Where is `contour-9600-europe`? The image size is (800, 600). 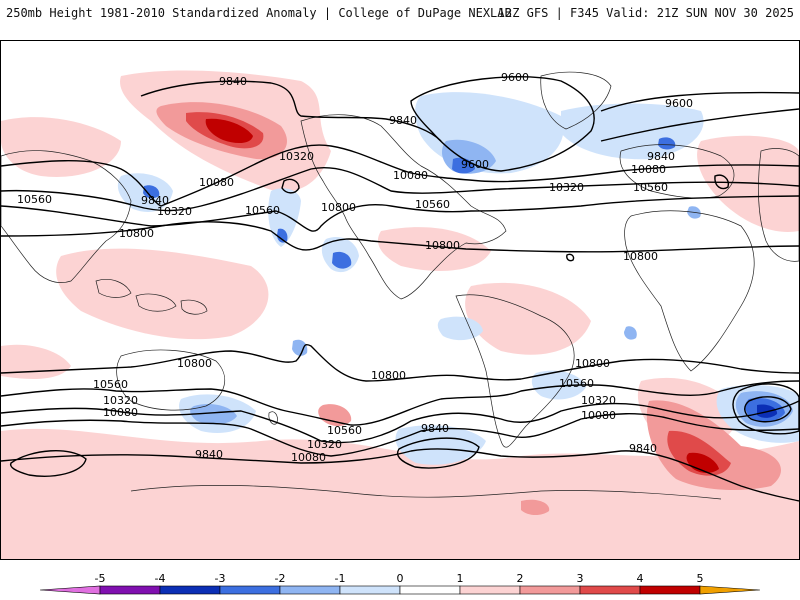 contour-9600-europe is located at coordinates (699, 101).